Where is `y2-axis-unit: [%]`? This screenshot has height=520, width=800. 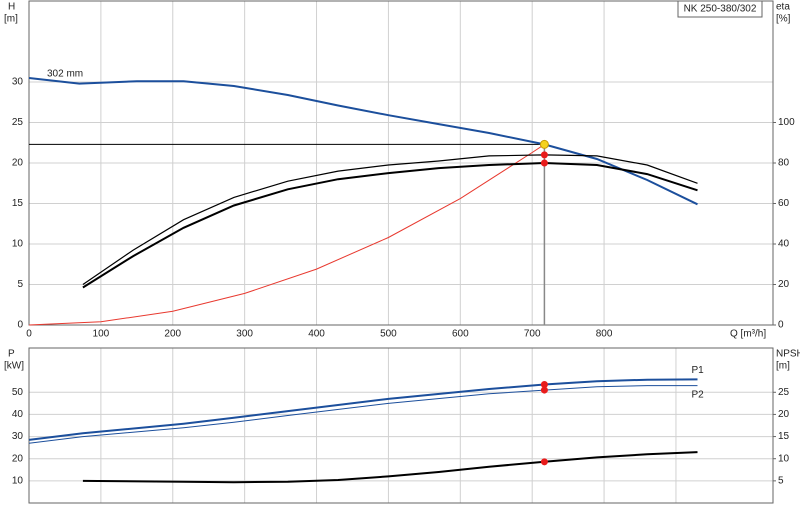
y2-axis-unit: [%] is located at coordinates (783, 19).